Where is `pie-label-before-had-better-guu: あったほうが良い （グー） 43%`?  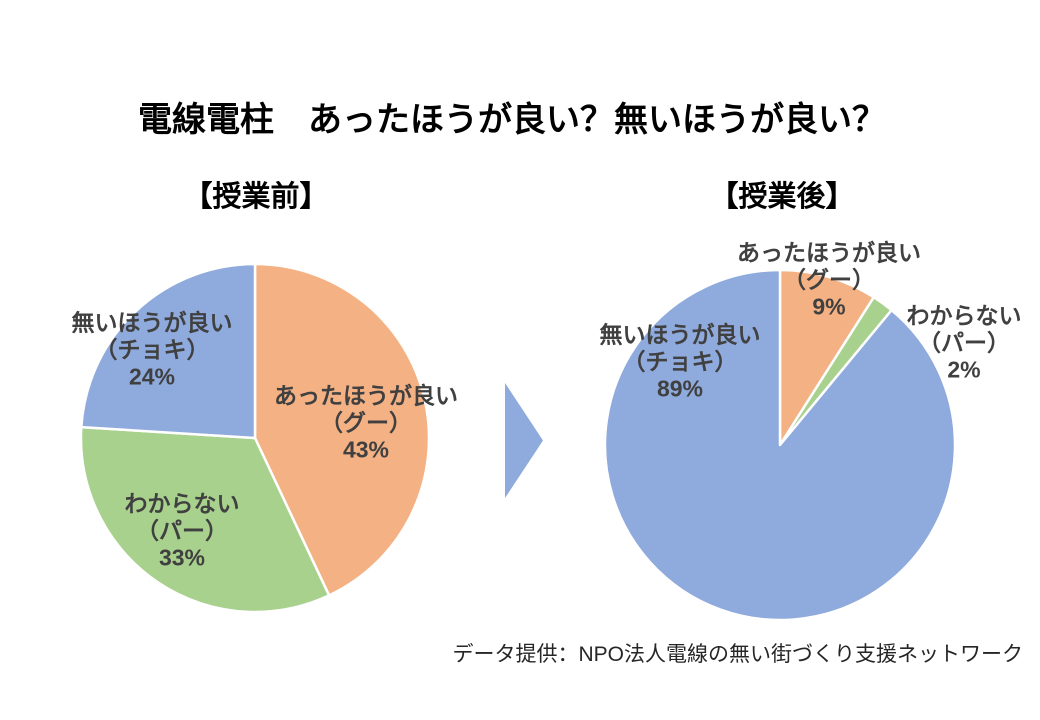
pie-label-before-had-better-guu: あったほうが良い （グー） 43% is located at coordinates (366, 423).